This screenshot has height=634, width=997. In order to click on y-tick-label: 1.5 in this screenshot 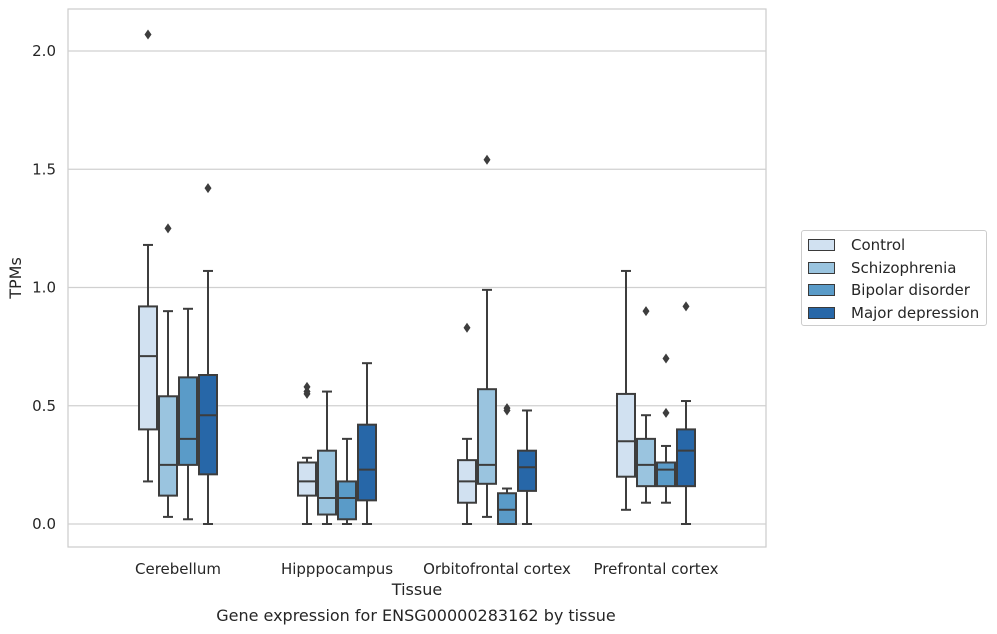, I will do `click(44, 169)`.